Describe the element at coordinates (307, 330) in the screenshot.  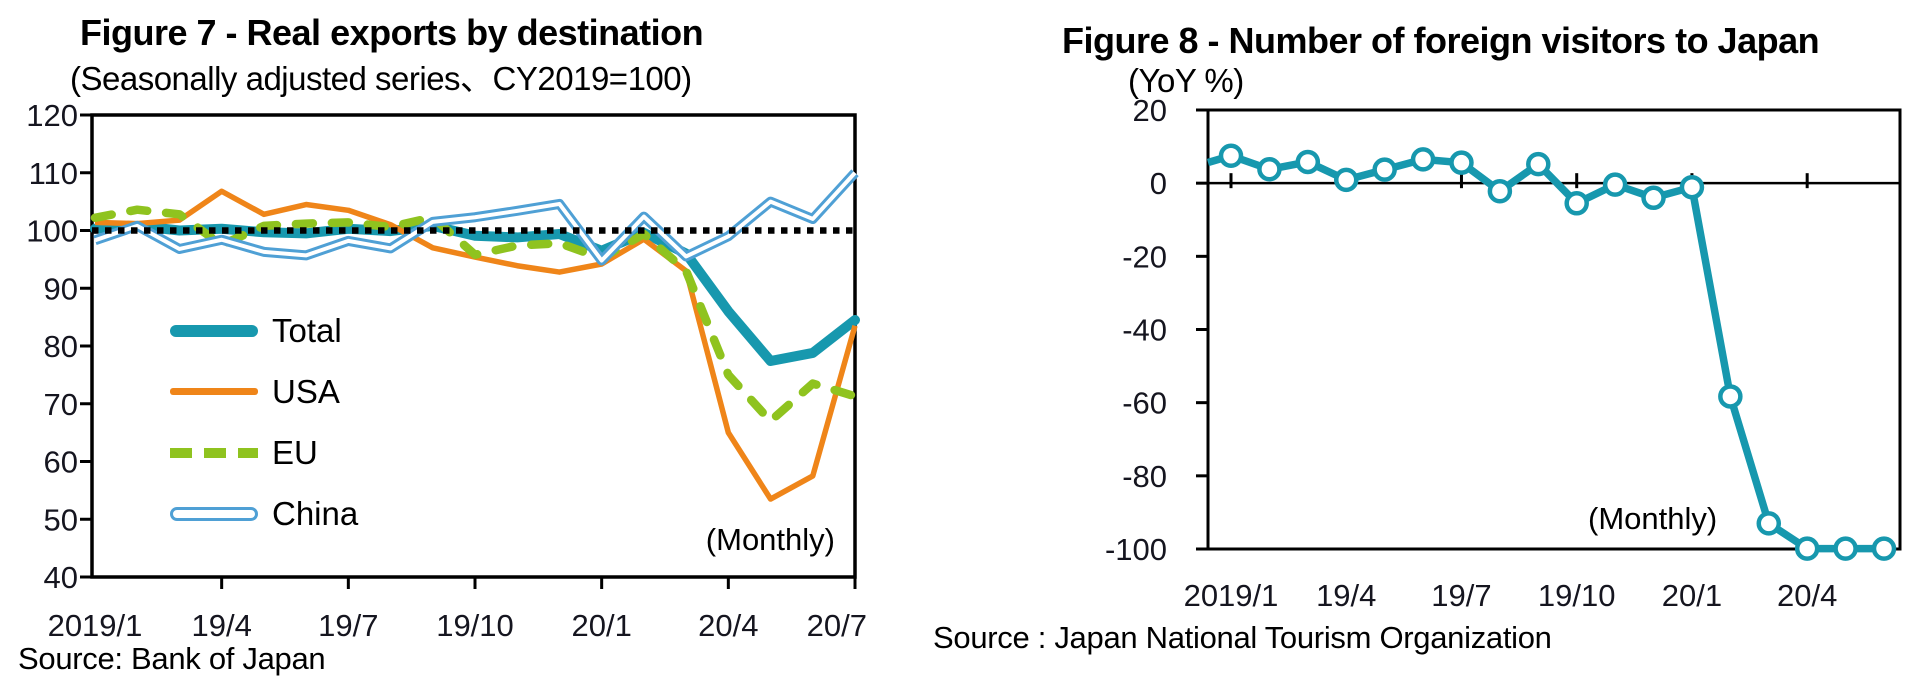
I see `legend-label: Total` at that location.